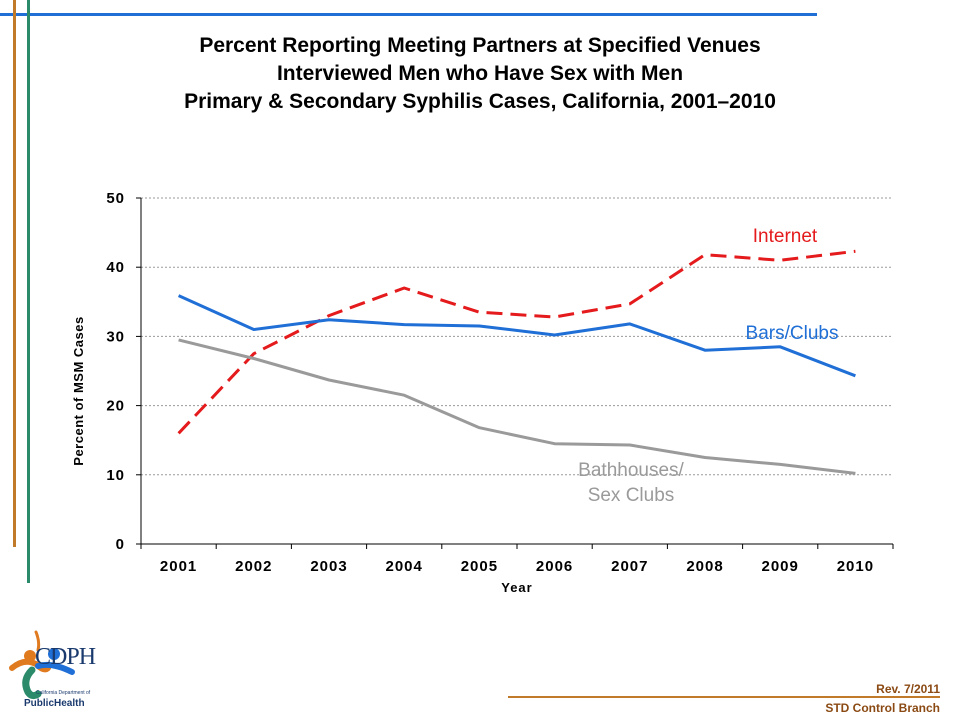 The width and height of the screenshot is (960, 720). Describe the element at coordinates (28, 291) in the screenshot. I see `left-green-rule` at that location.